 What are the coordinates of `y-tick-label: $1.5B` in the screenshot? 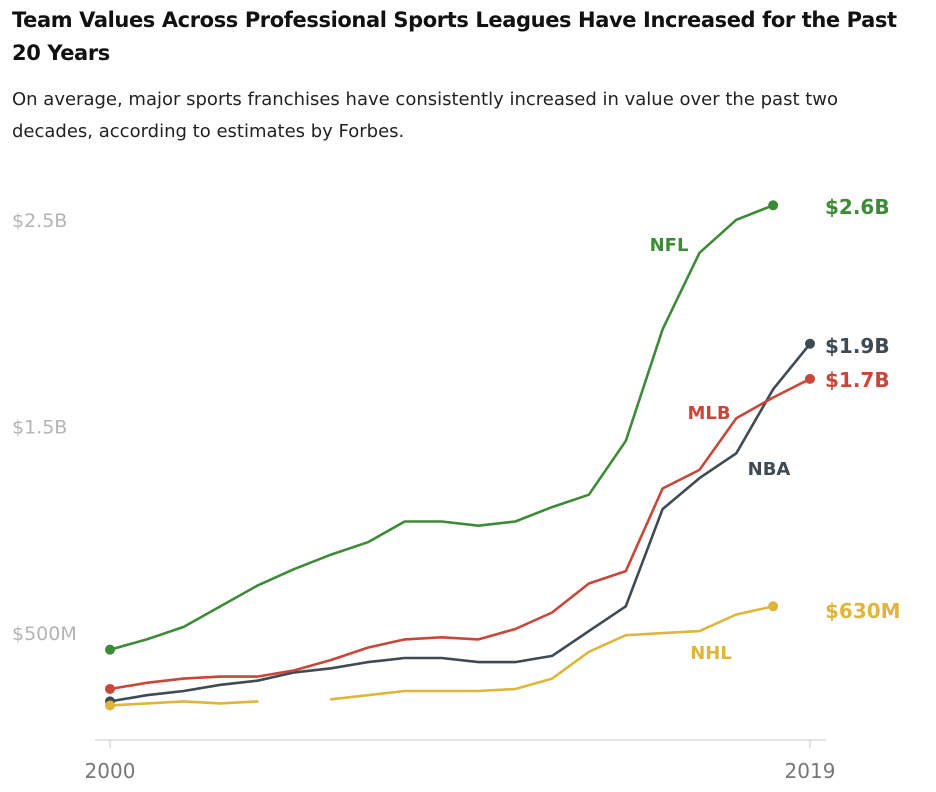 It's located at (39, 427).